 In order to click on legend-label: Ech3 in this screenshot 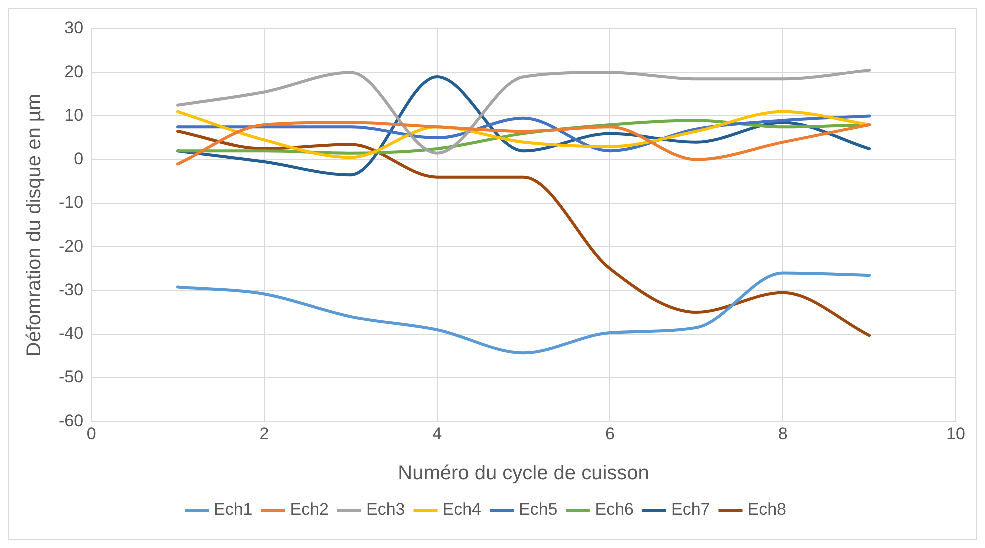, I will do `click(386, 510)`.